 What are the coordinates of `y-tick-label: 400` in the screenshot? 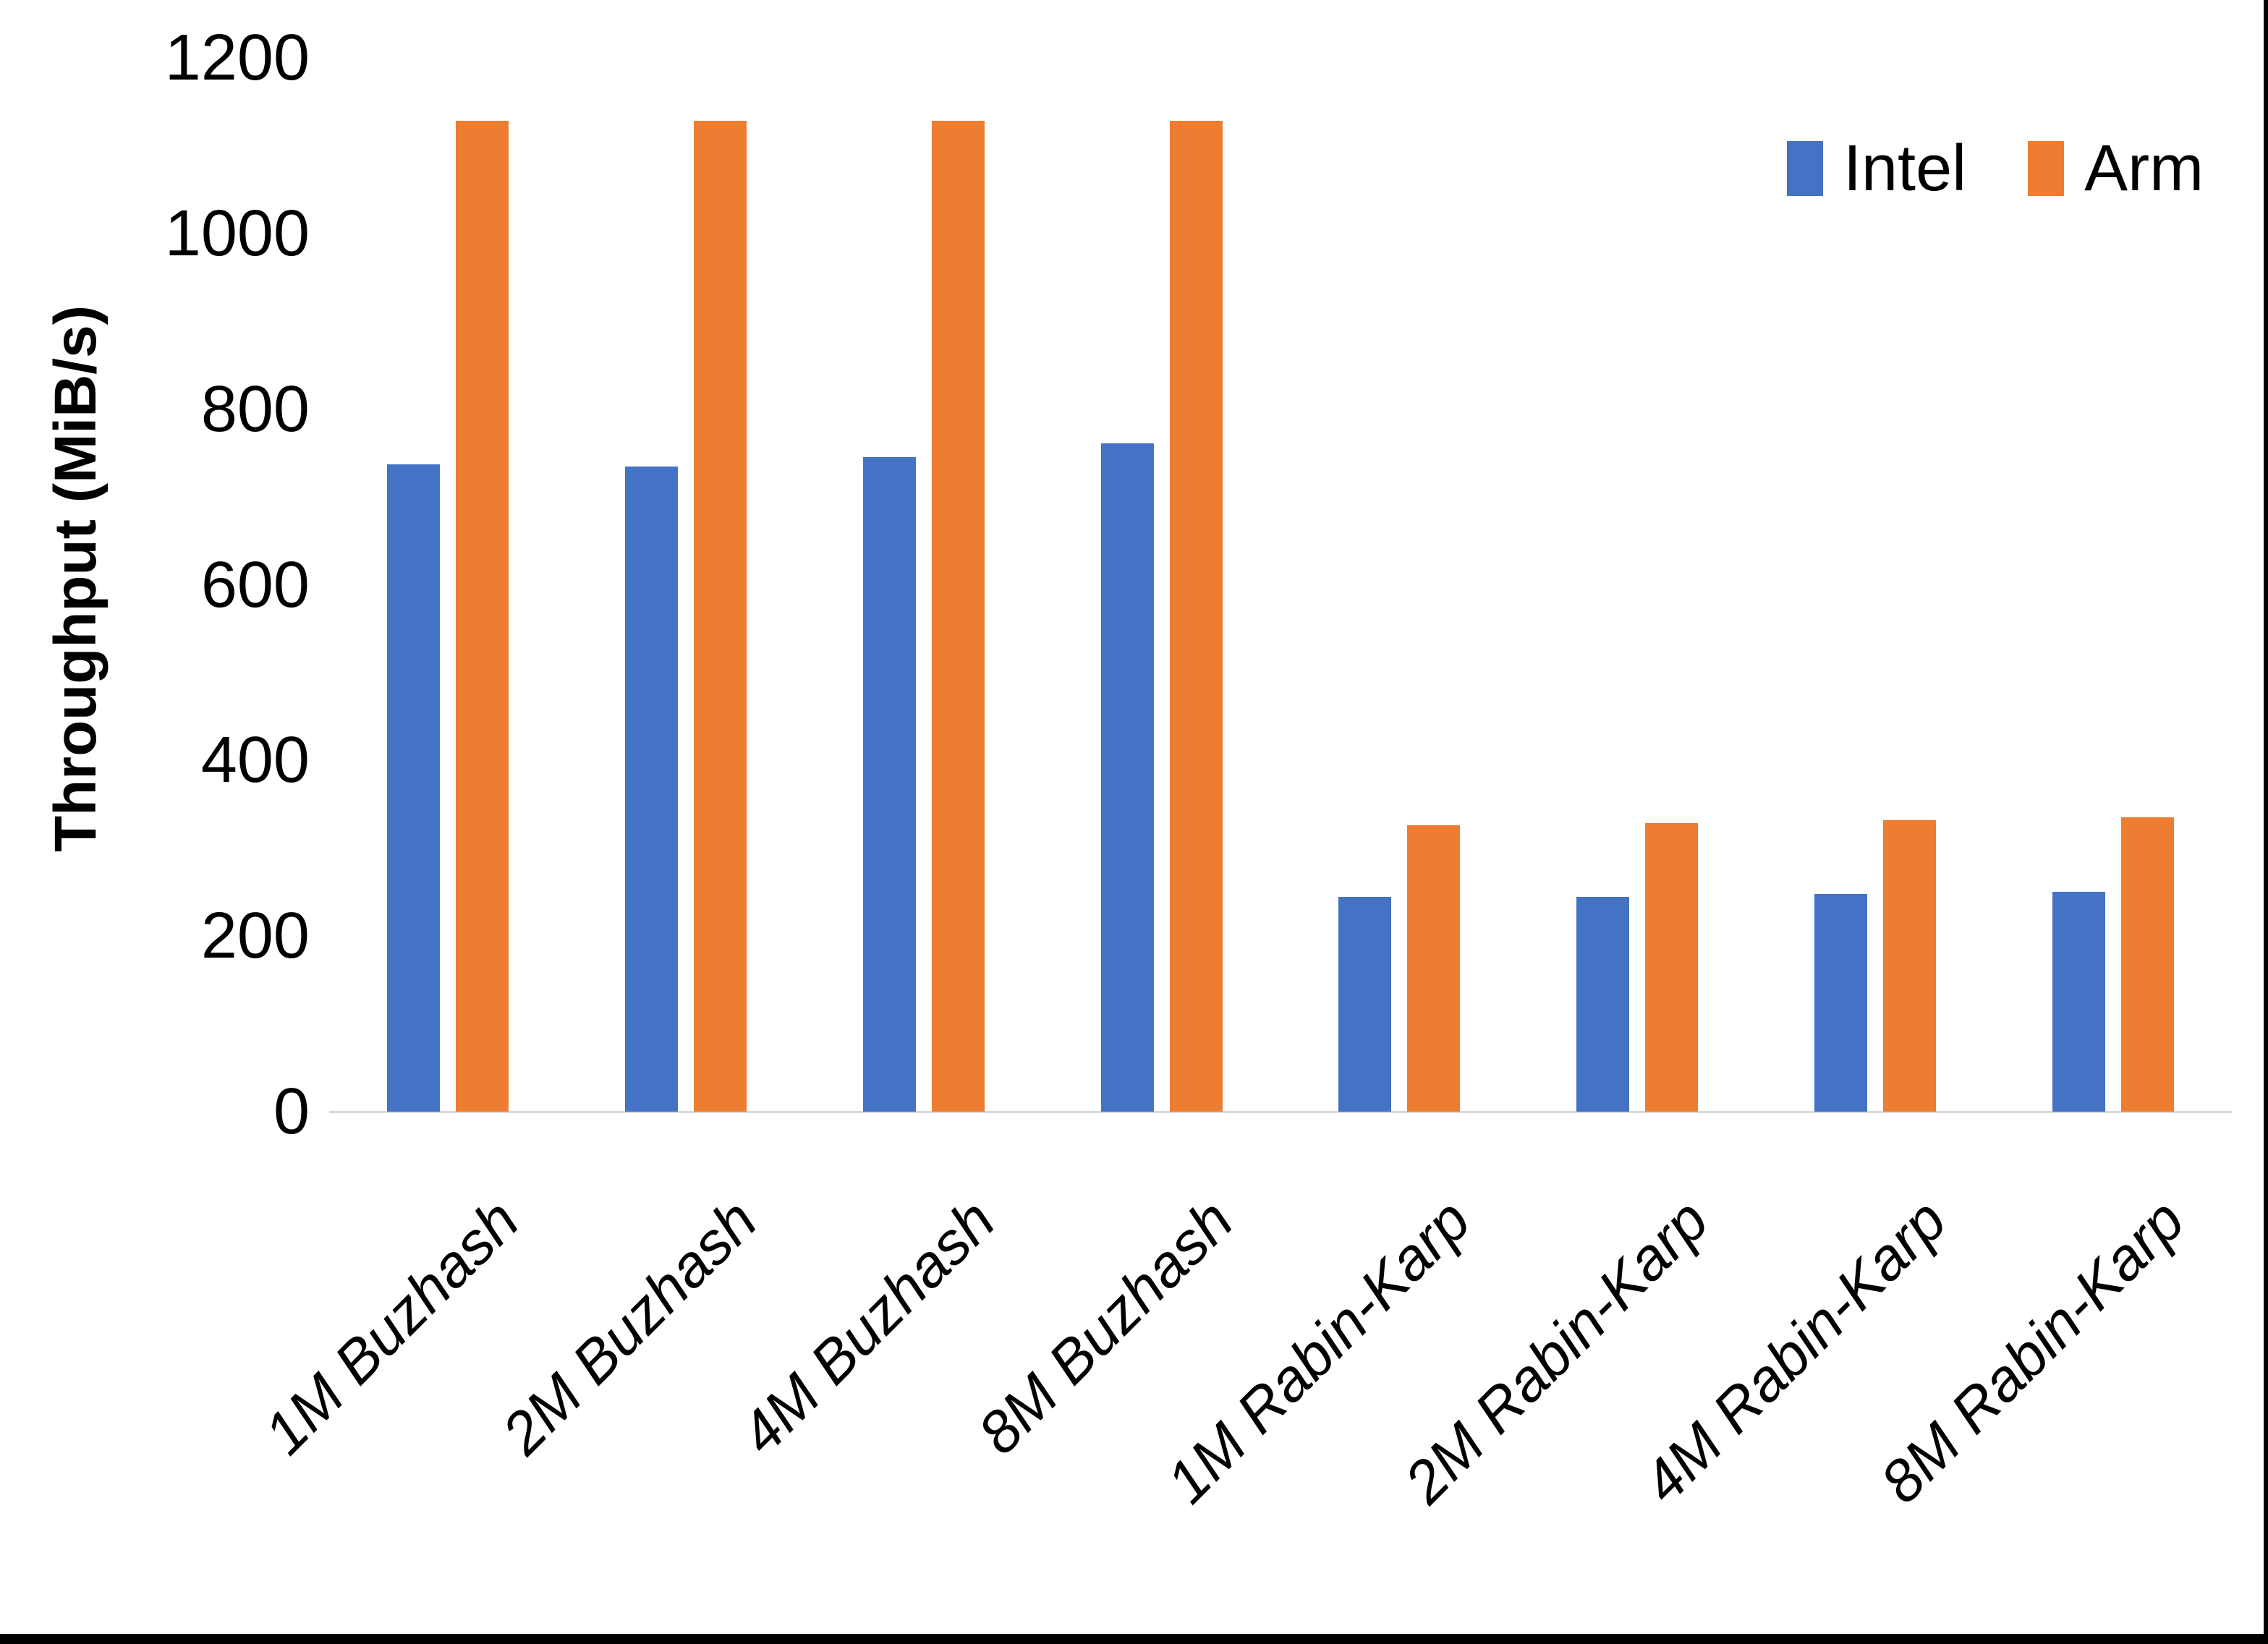 It's located at (255, 760).